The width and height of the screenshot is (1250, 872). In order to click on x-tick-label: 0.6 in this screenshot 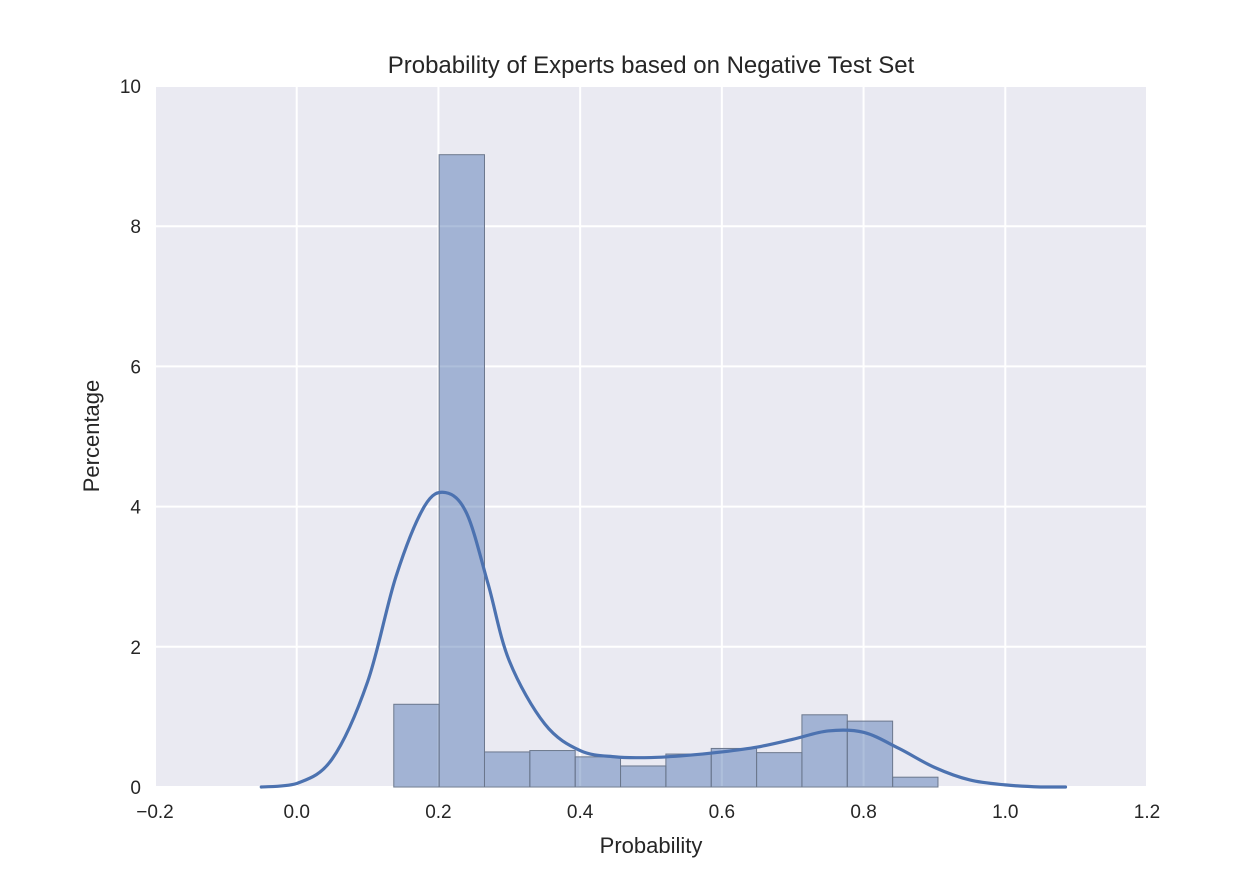, I will do `click(722, 812)`.